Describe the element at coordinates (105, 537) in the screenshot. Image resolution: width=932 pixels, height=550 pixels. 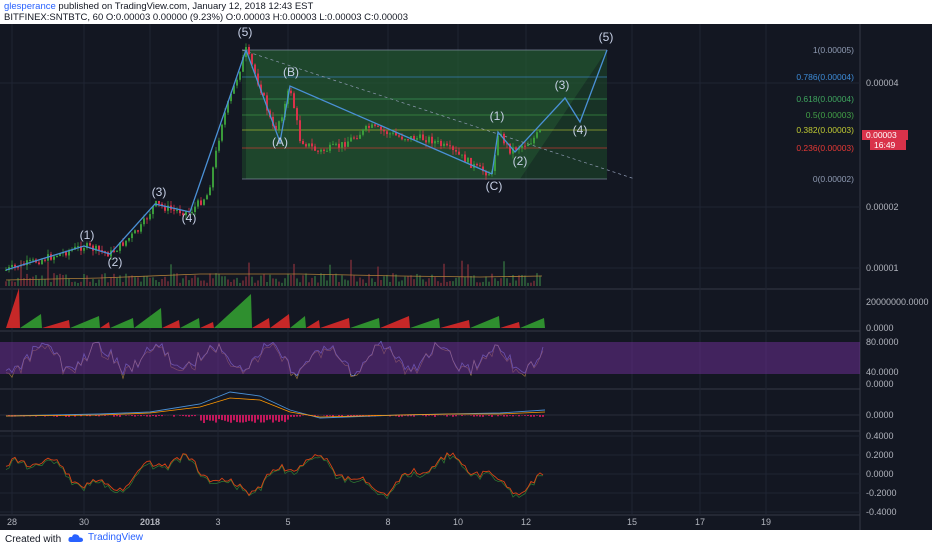
I see `tradingview-brand: TradingView` at that location.